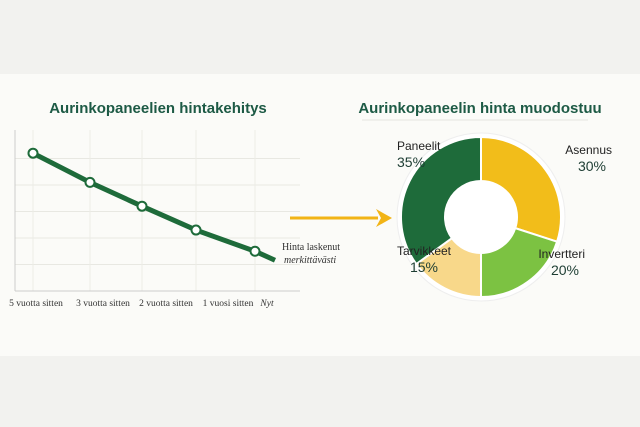 The width and height of the screenshot is (640, 427). What do you see at coordinates (36, 304) in the screenshot?
I see `x-tick-label: 5 vuotta sitten` at bounding box center [36, 304].